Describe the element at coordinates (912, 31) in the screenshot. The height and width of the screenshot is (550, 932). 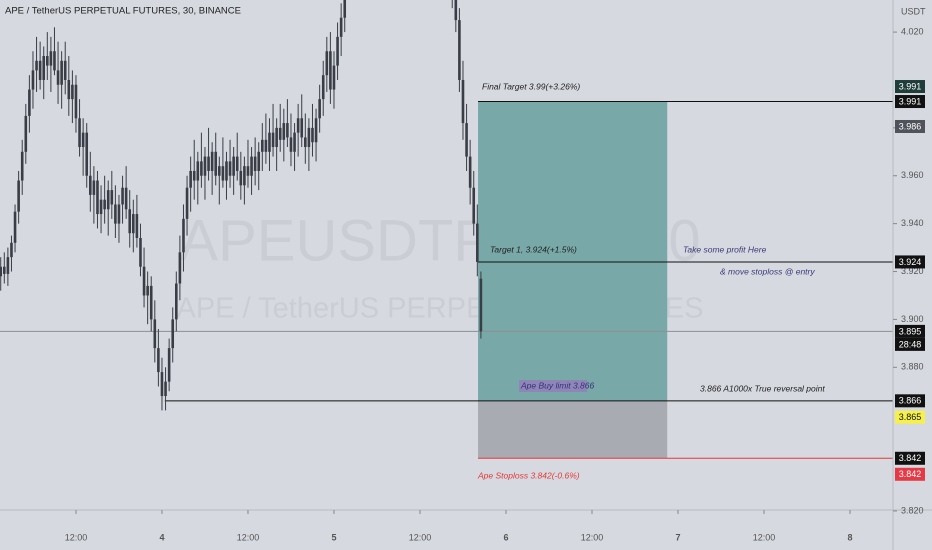
I see `y-tick-label: 4.020` at that location.